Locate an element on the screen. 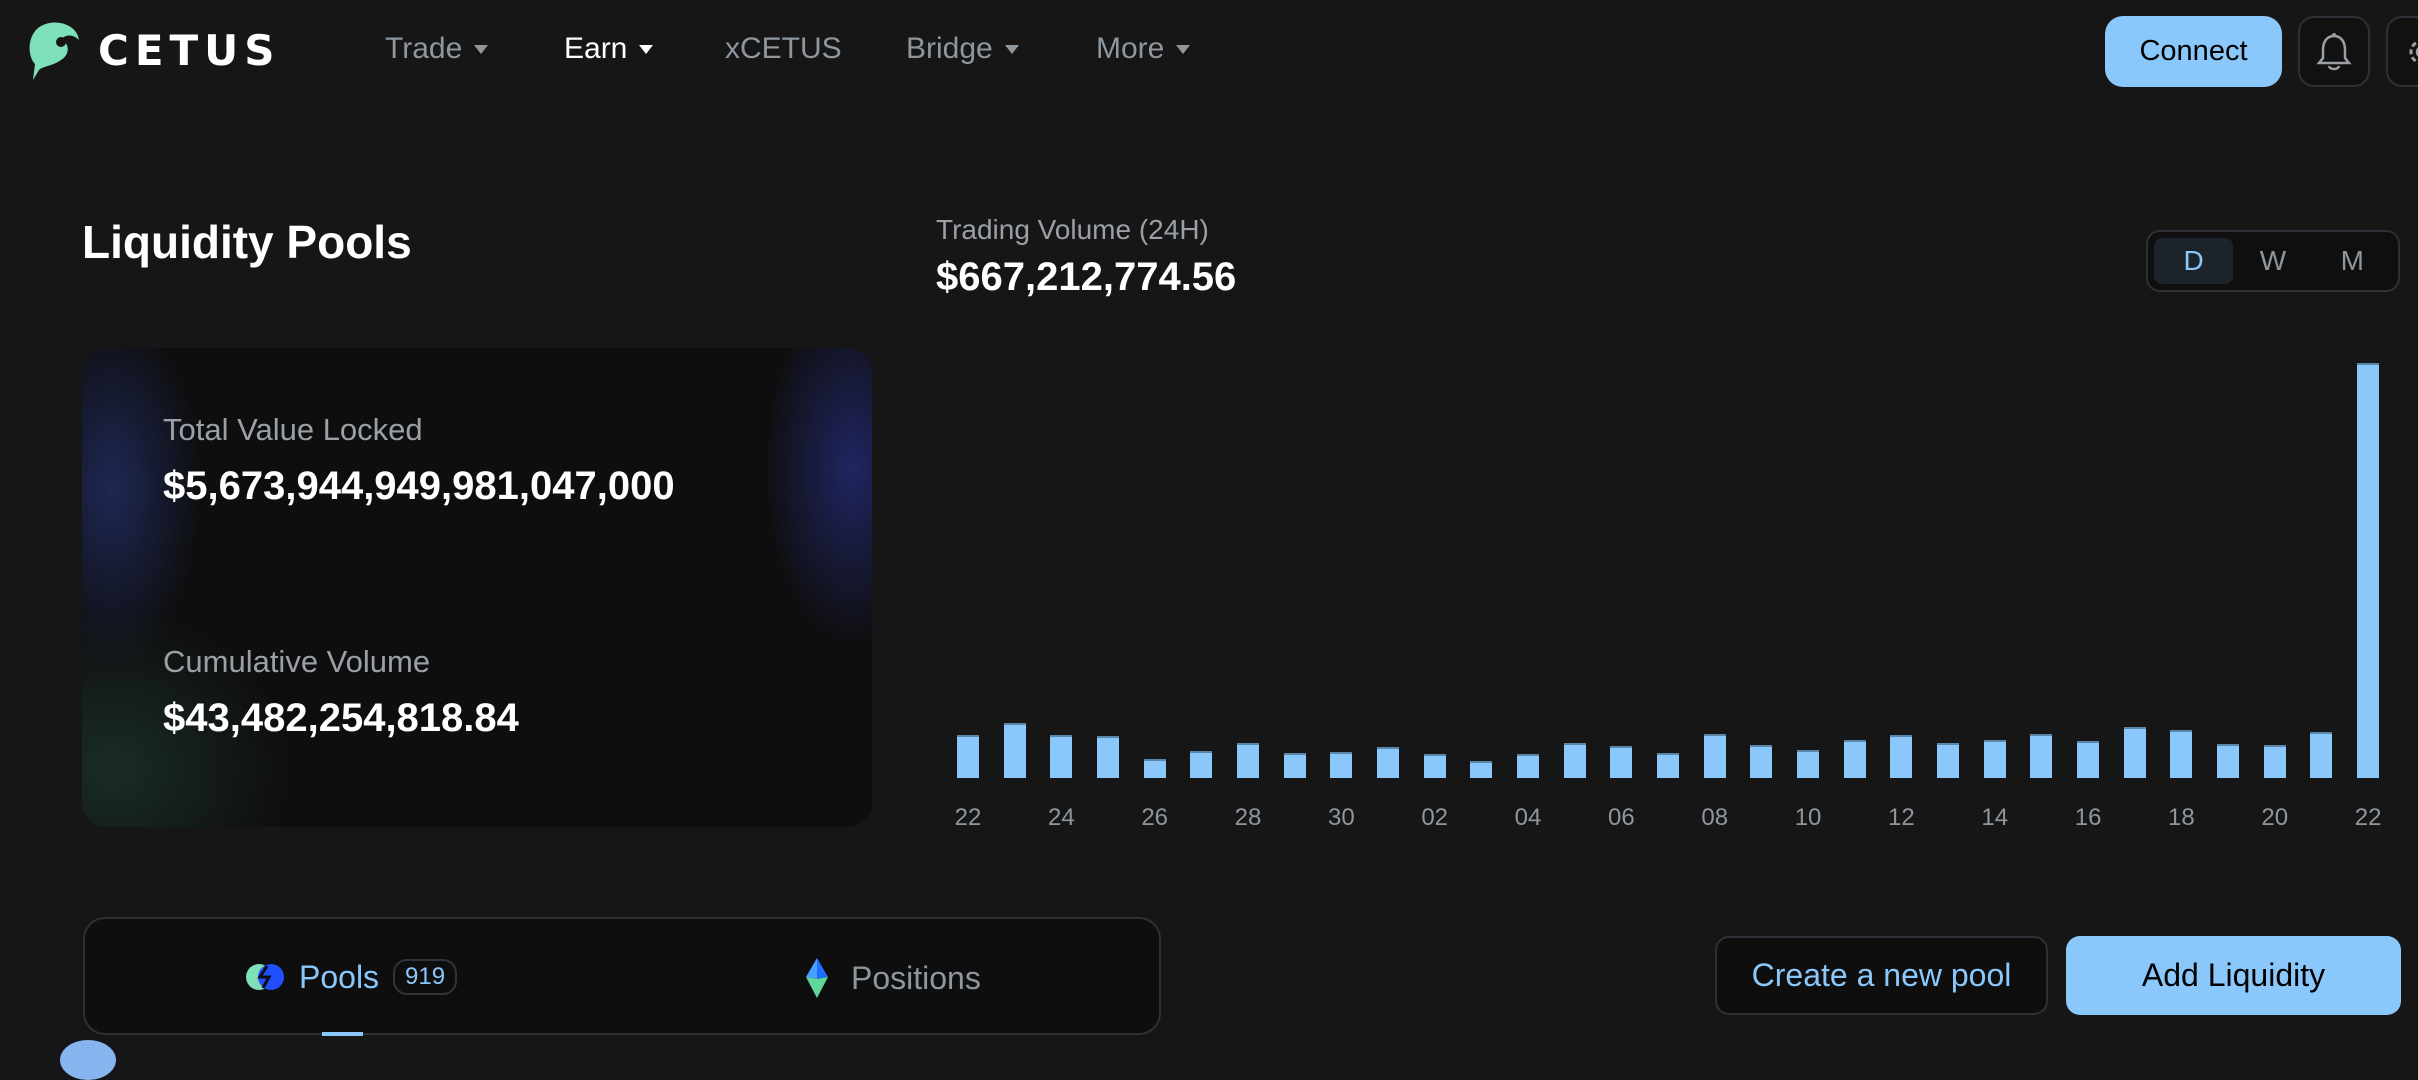 This screenshot has width=2418, height=1080. nav-label: xCETUS is located at coordinates (783, 48).